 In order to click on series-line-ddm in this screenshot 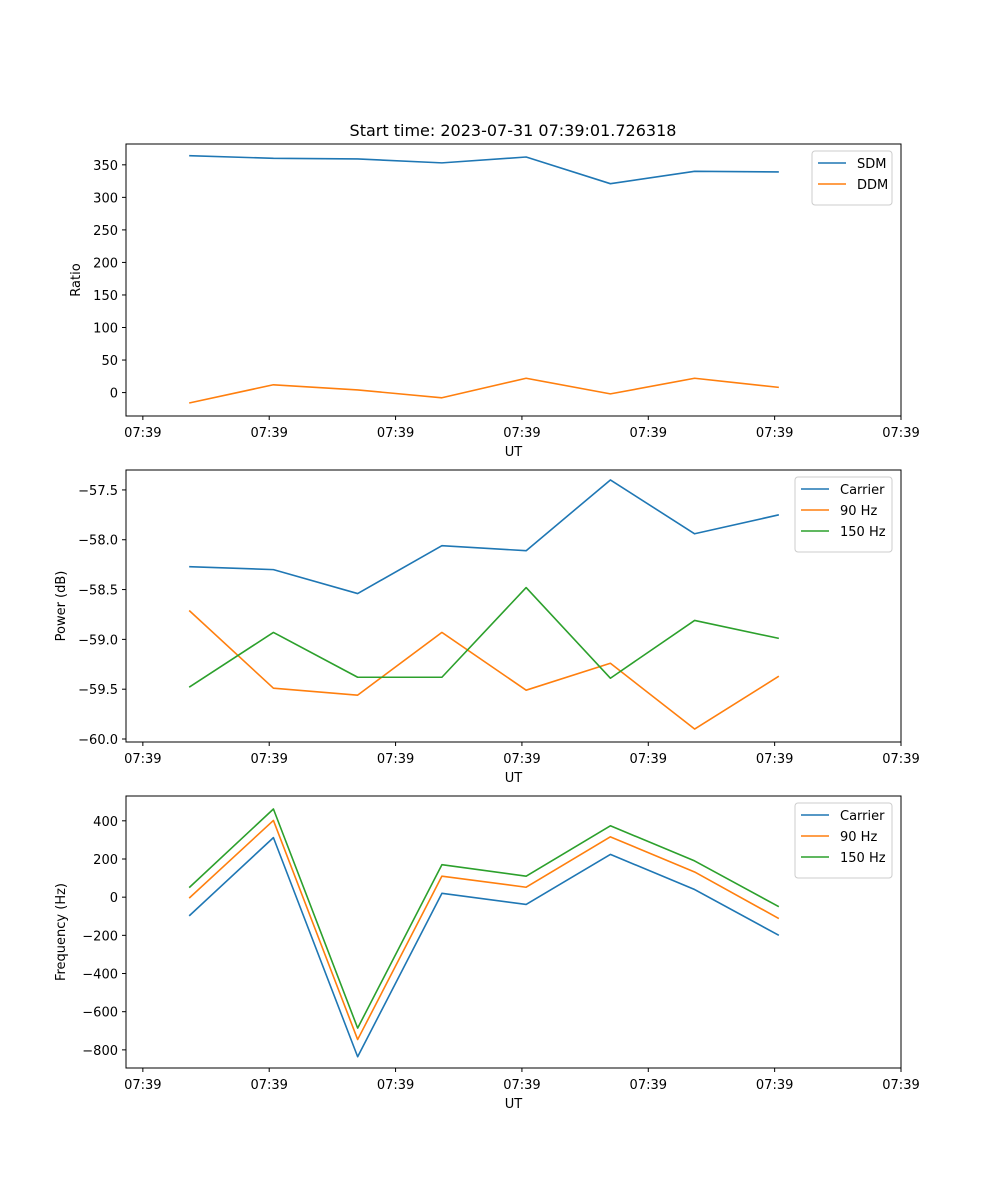, I will do `click(484, 390)`.